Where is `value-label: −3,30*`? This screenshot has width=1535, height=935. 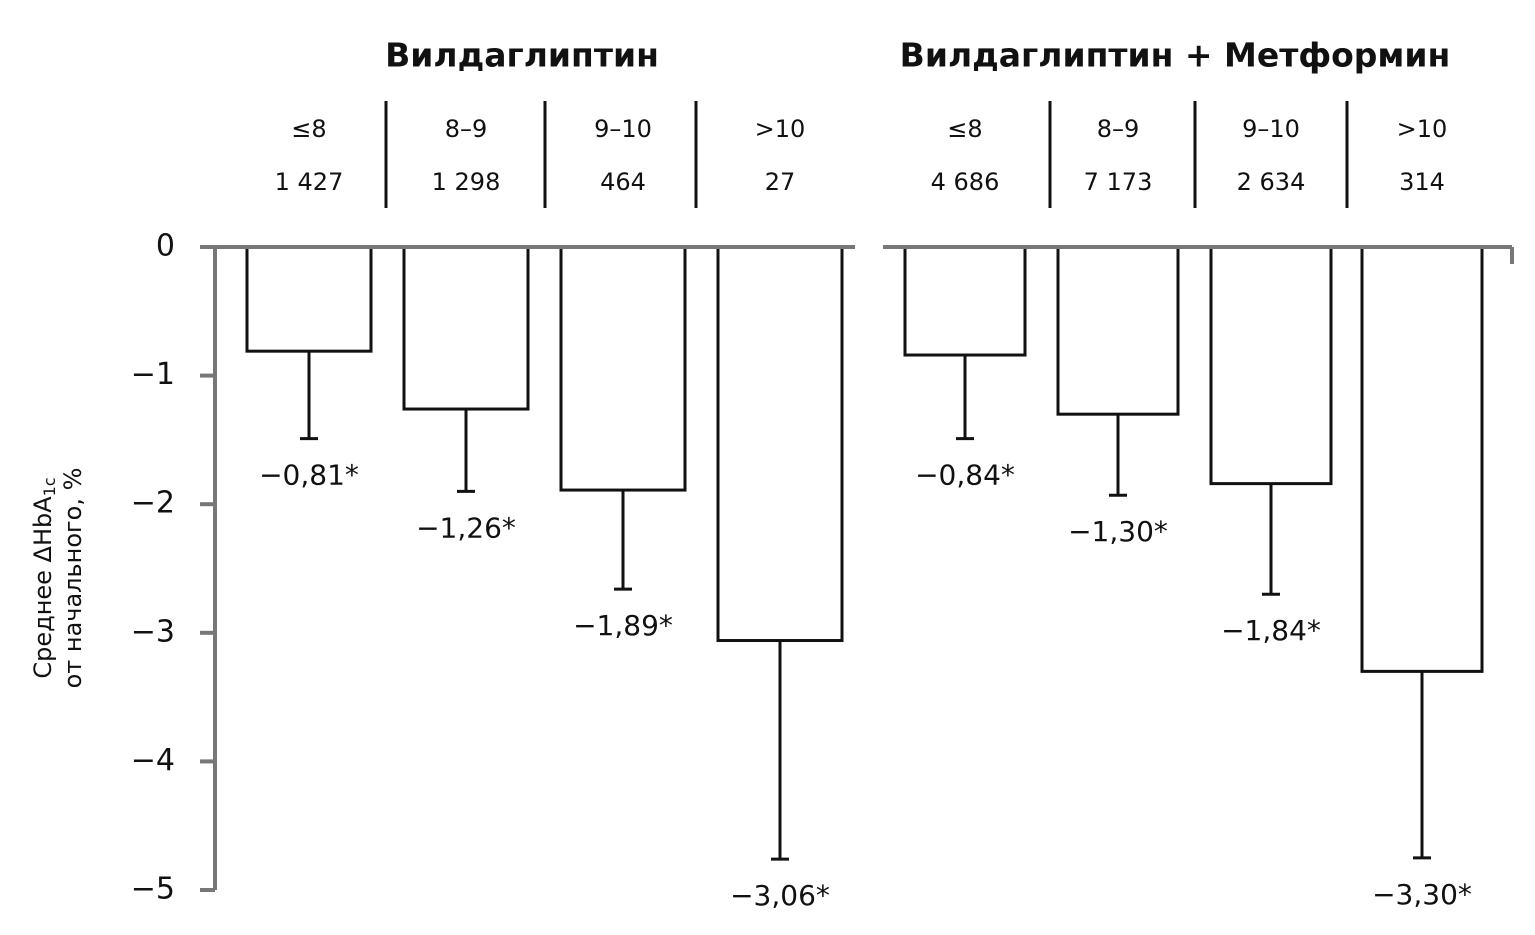 value-label: −3,30* is located at coordinates (1422, 894).